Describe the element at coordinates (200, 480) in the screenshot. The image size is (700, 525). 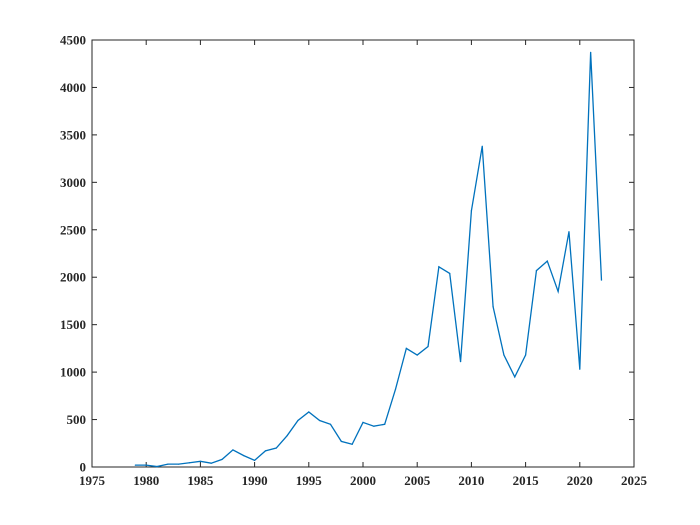
I see `x-tick-label: 1985` at that location.